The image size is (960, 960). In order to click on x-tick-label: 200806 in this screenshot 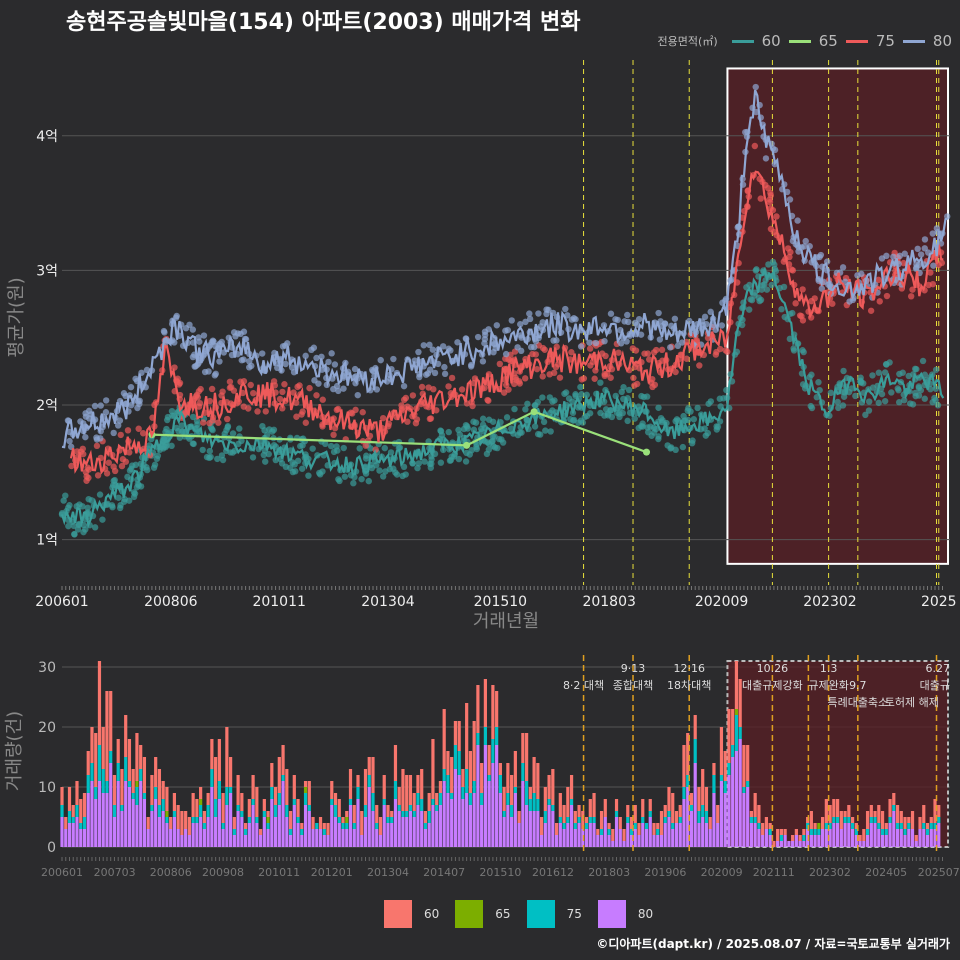, I will do `click(171, 872)`.